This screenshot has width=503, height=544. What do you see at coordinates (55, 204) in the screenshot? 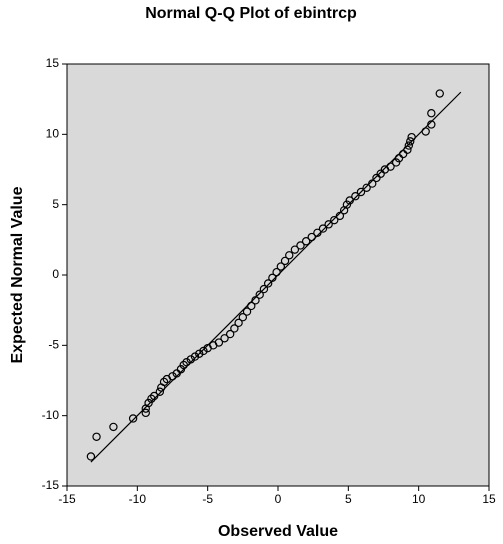
I see `y-tick-label: 5` at bounding box center [55, 204].